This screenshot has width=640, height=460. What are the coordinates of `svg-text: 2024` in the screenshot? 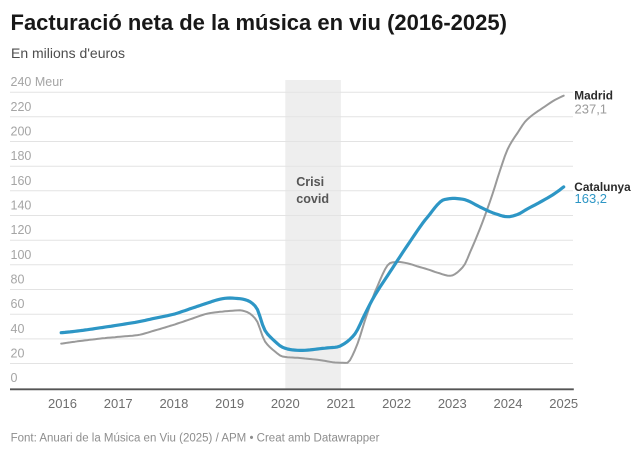 It's located at (508, 403).